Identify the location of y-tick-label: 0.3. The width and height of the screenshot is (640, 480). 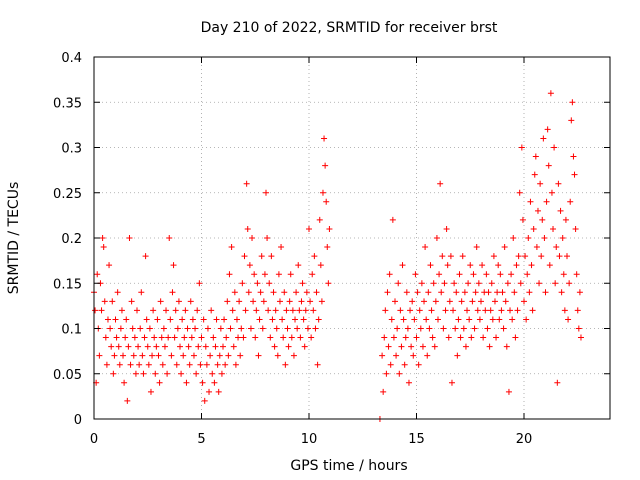
(71, 149).